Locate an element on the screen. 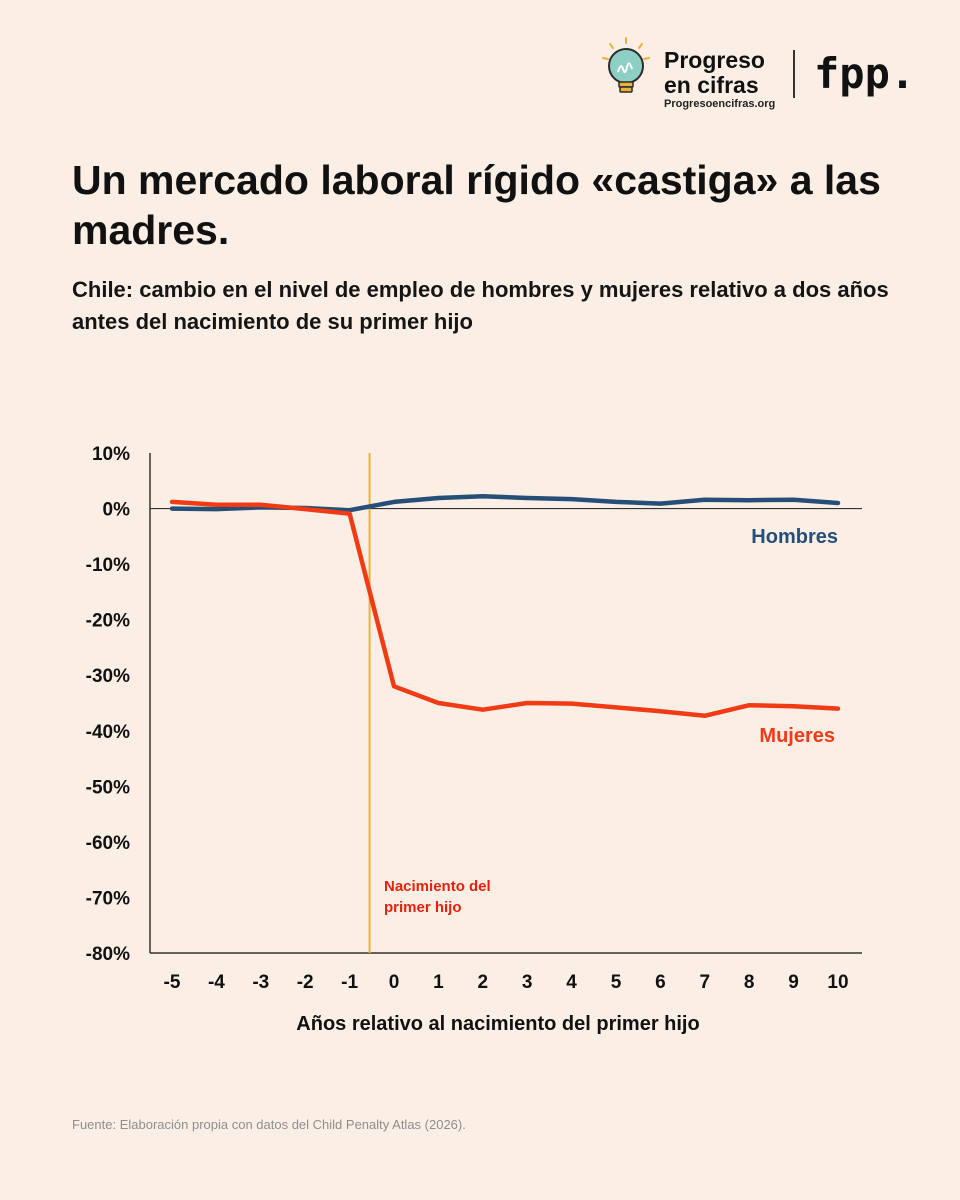 The image size is (960, 1200). y-tick-label: -80% is located at coordinates (108, 954).